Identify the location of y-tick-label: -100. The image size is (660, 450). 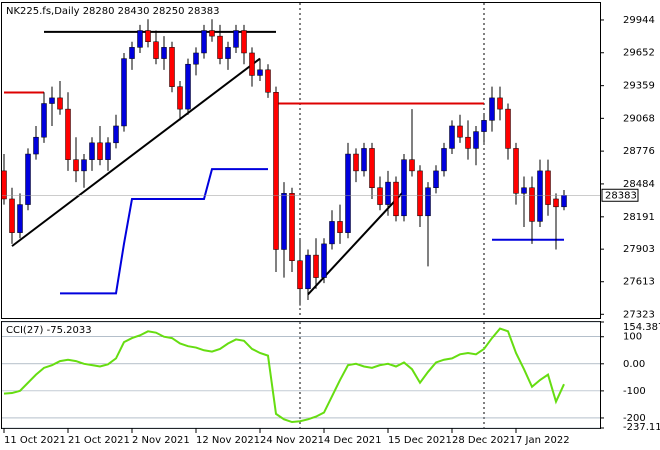
(634, 391).